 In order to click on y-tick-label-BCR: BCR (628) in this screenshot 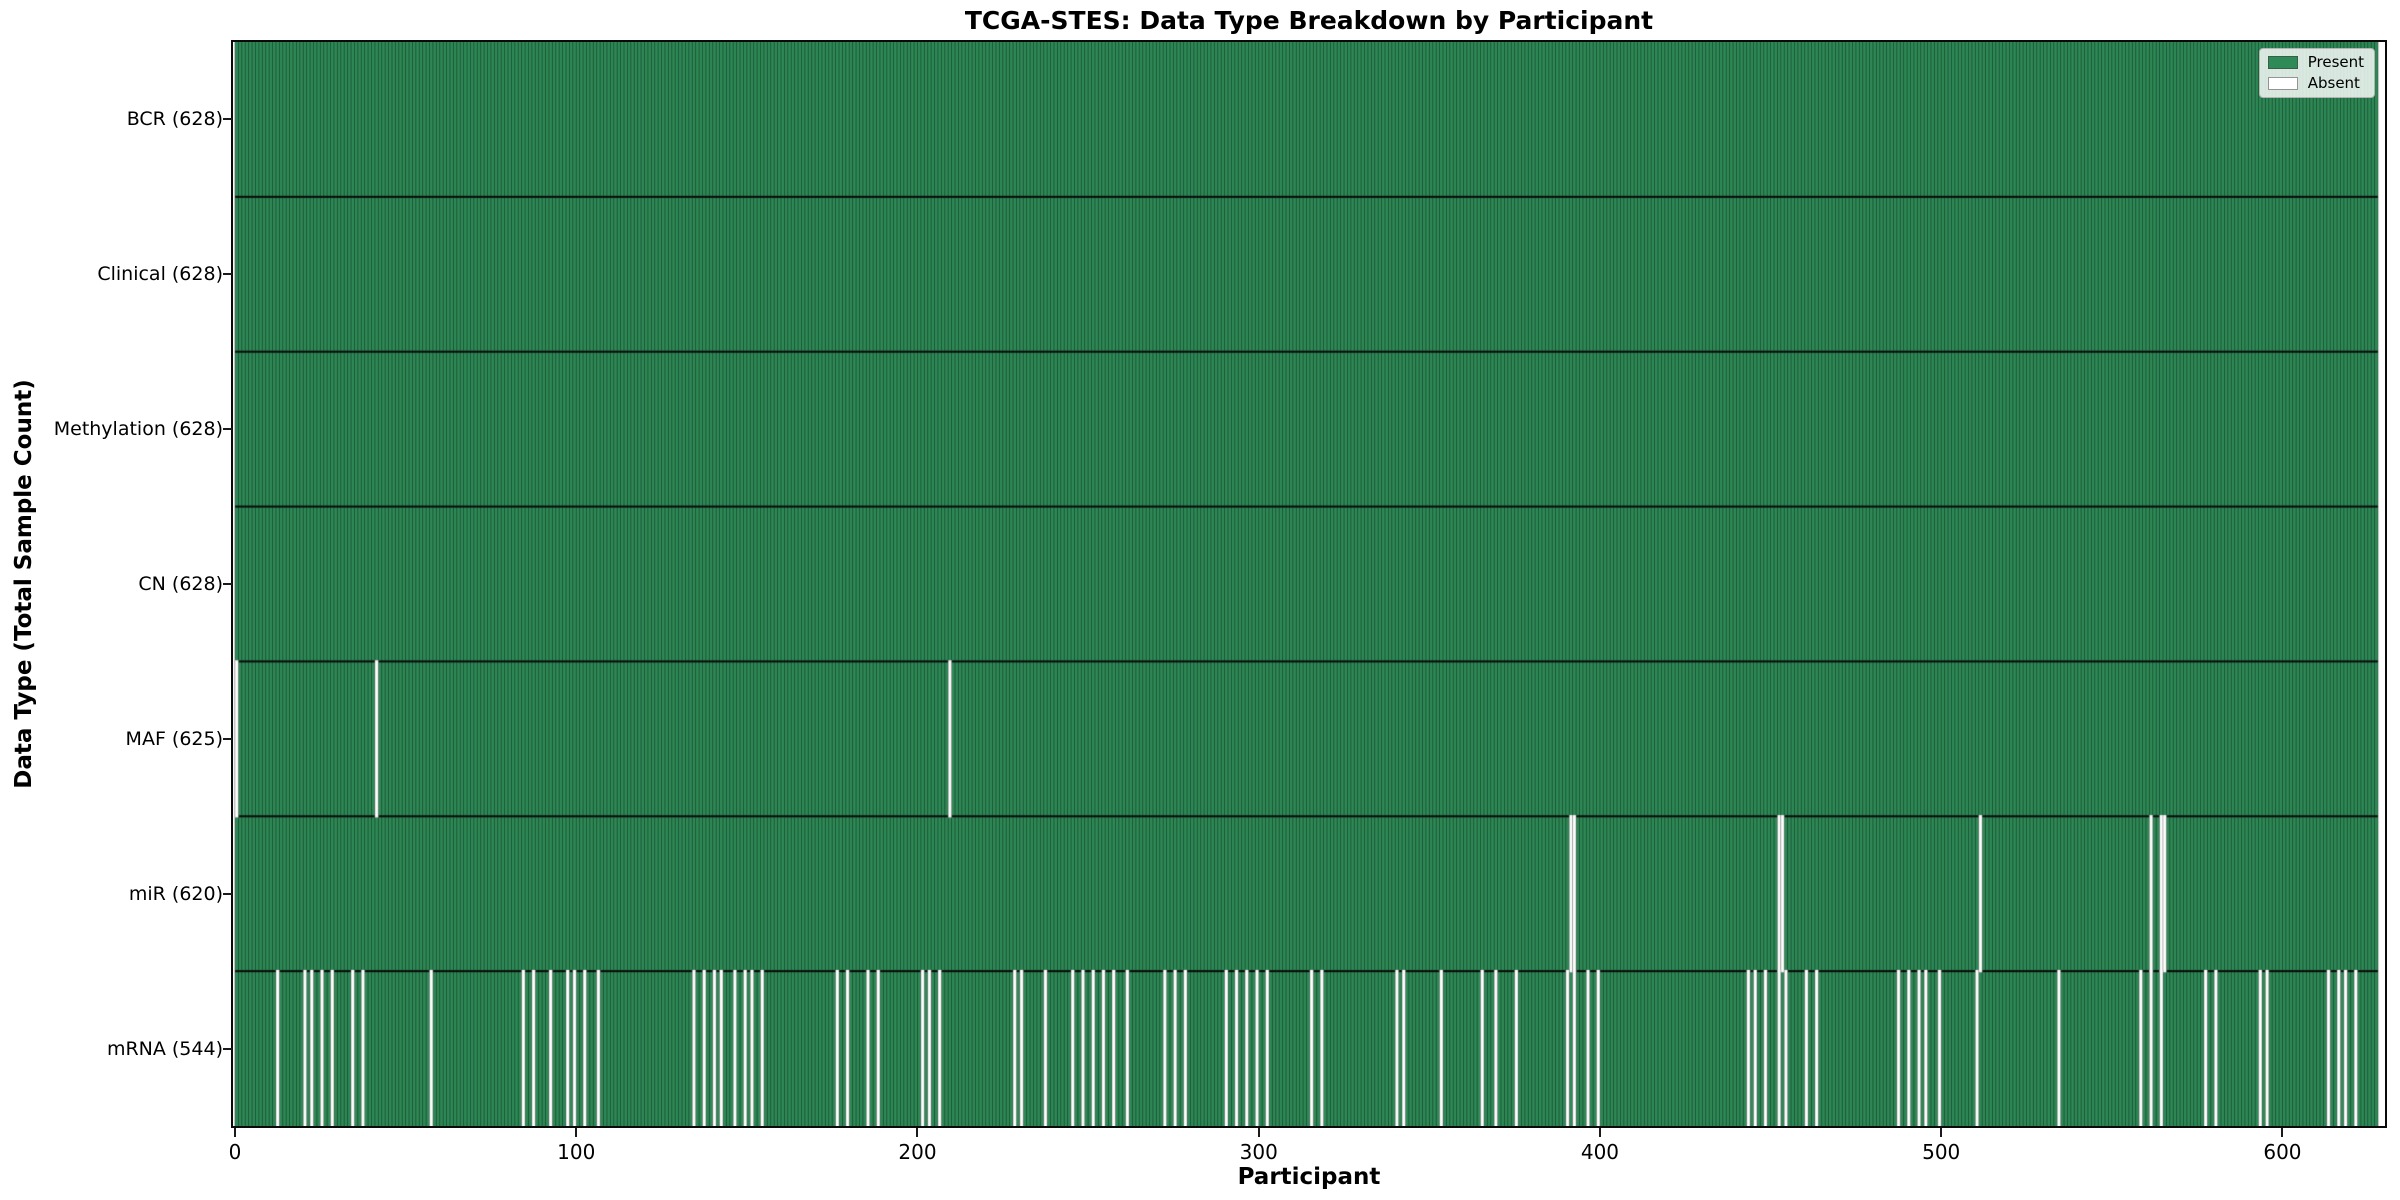, I will do `click(174, 119)`.